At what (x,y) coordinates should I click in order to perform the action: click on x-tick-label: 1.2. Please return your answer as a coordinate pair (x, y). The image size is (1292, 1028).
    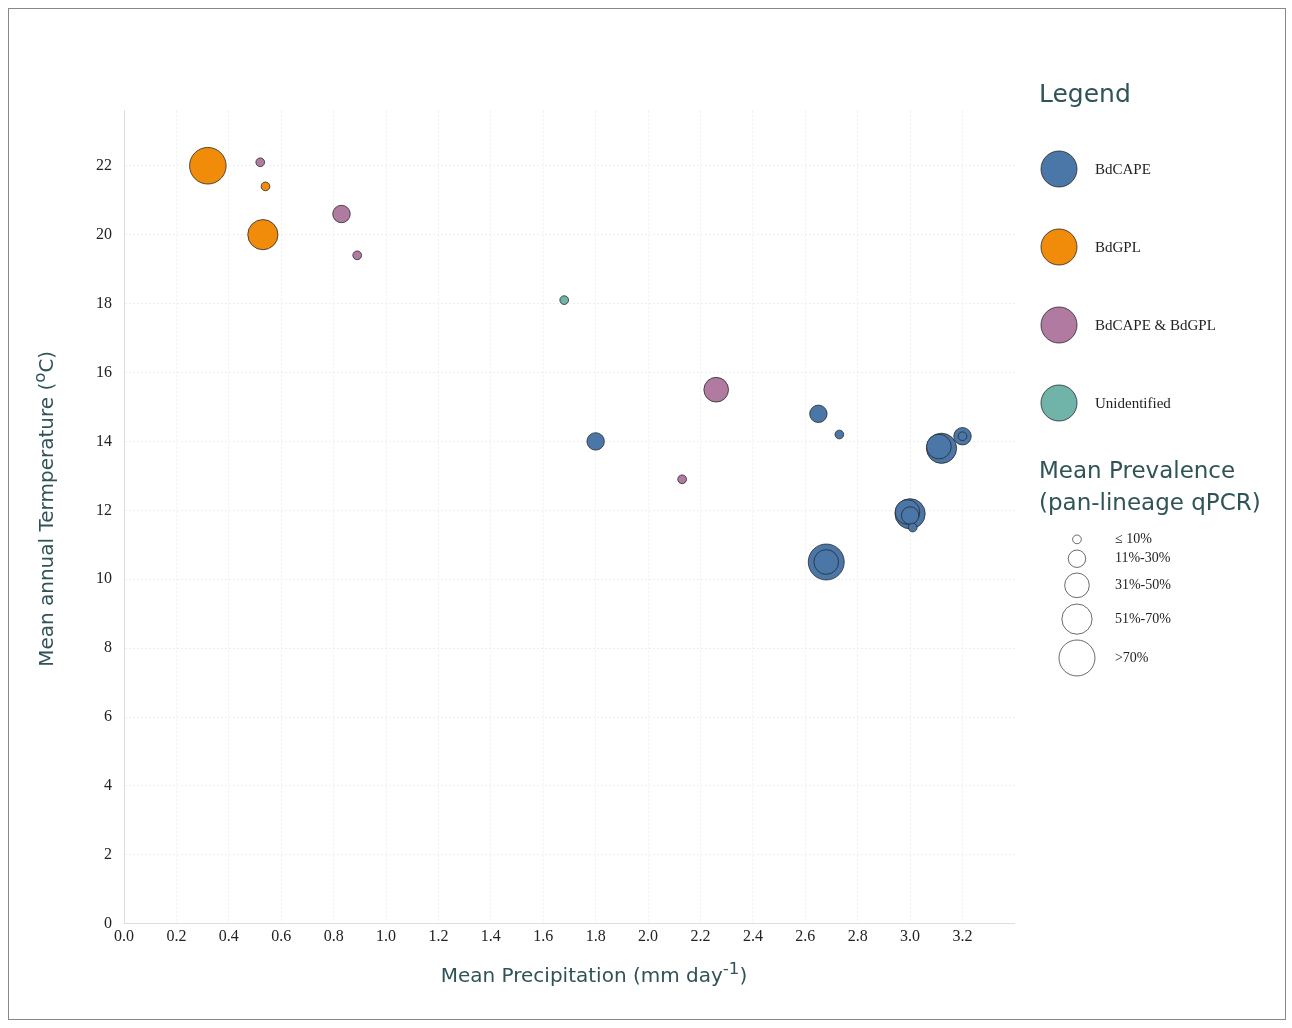
    Looking at the image, I should click on (438, 935).